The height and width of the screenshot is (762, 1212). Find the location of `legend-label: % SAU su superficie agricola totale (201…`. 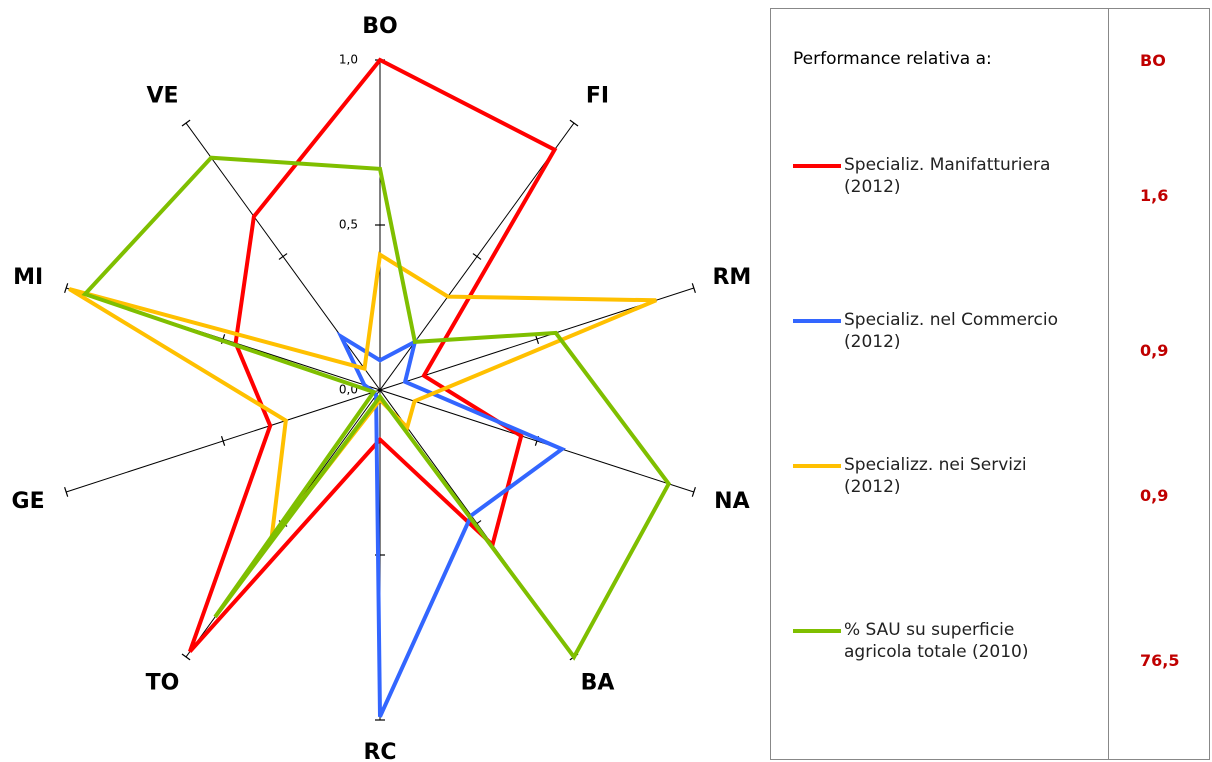

legend-label: % SAU su superficie agricola totale (201… is located at coordinates (936, 641).